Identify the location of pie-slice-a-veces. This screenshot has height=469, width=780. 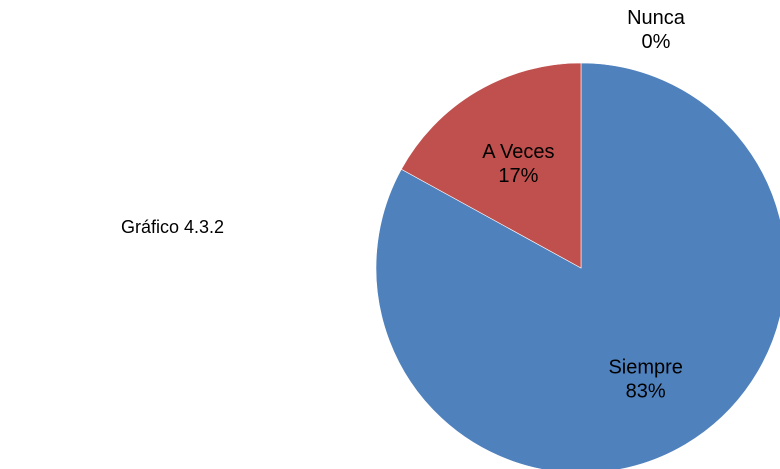
(491, 165).